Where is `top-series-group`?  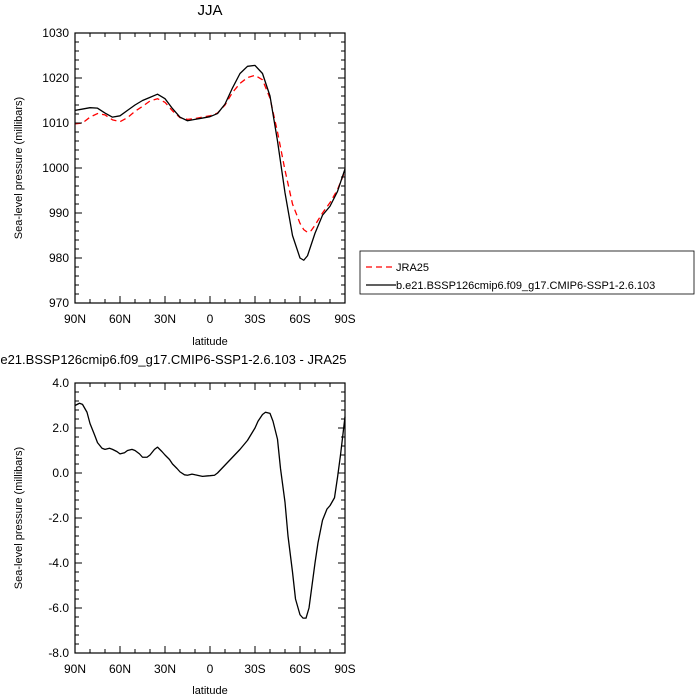 top-series-group is located at coordinates (210, 162).